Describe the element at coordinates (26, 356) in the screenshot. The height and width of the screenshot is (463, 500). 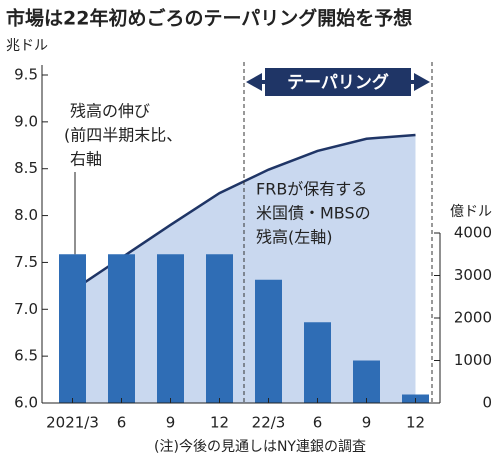
I see `y-tick-label: 6.5` at that location.